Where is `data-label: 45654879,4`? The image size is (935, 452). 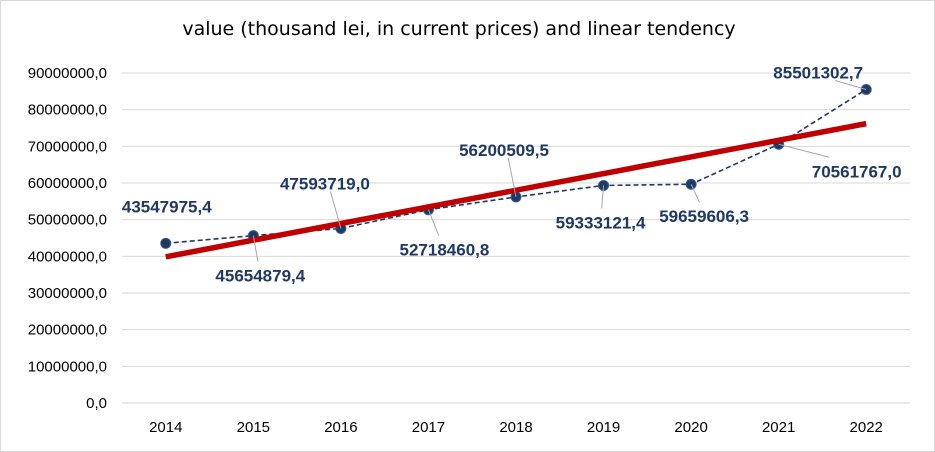
data-label: 45654879,4 is located at coordinates (260, 276).